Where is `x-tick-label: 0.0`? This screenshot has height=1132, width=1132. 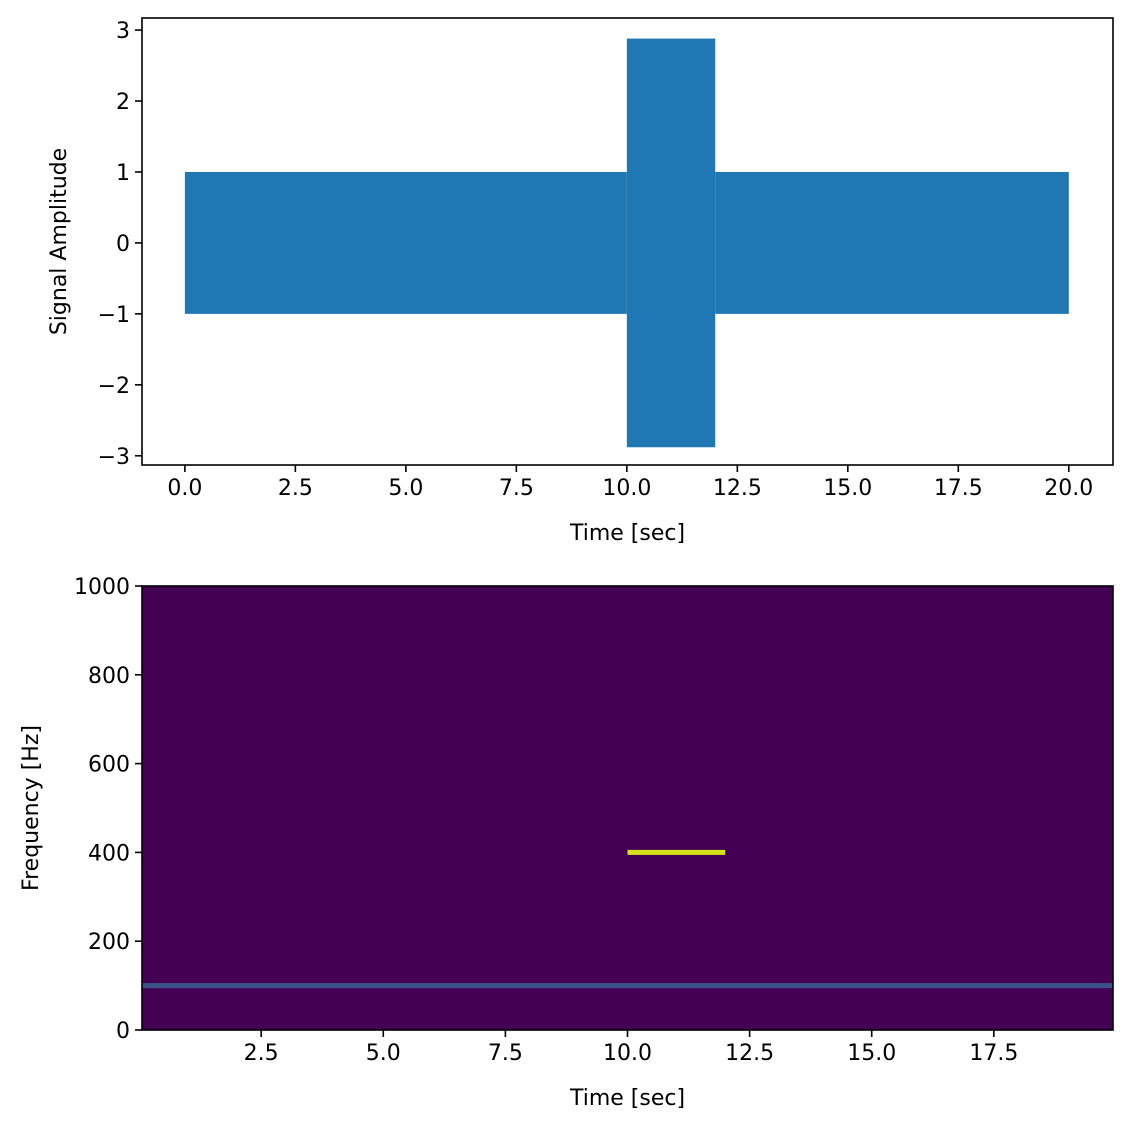
x-tick-label: 0.0 is located at coordinates (184, 488).